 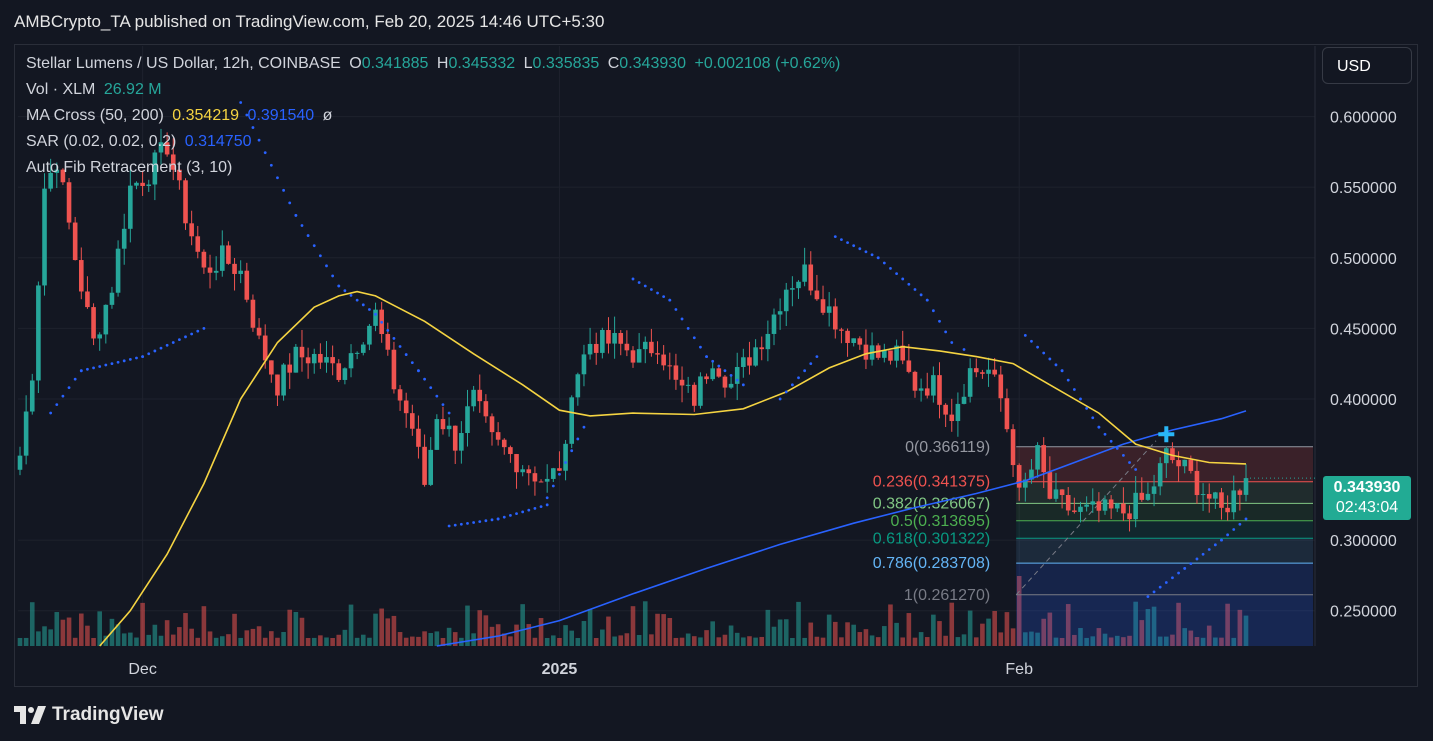 I want to click on legend-ma-row: MA Cross (50, 200) 0.354219 0.391540 ø, so click(x=181, y=116).